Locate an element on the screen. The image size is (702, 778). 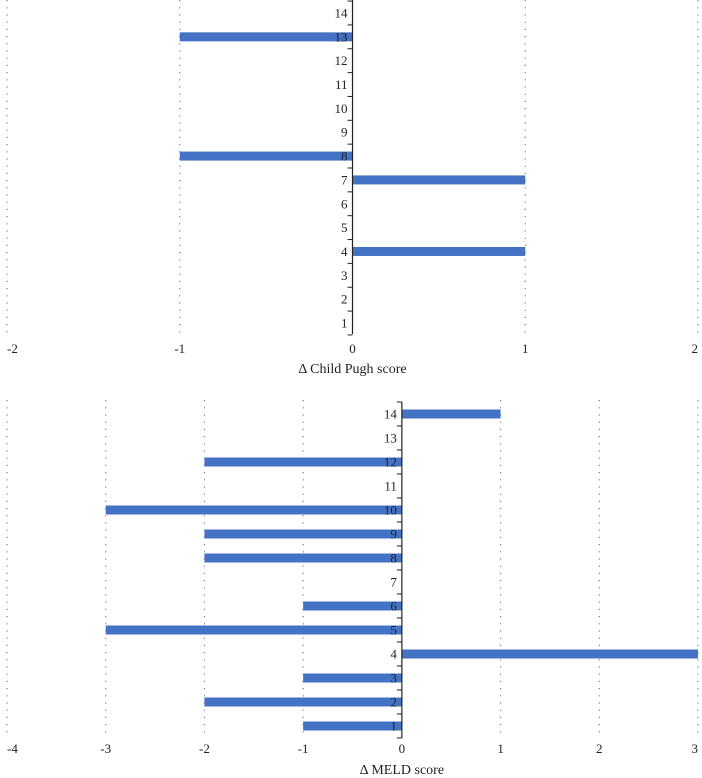
x-tick-label: -3 is located at coordinates (105, 748).